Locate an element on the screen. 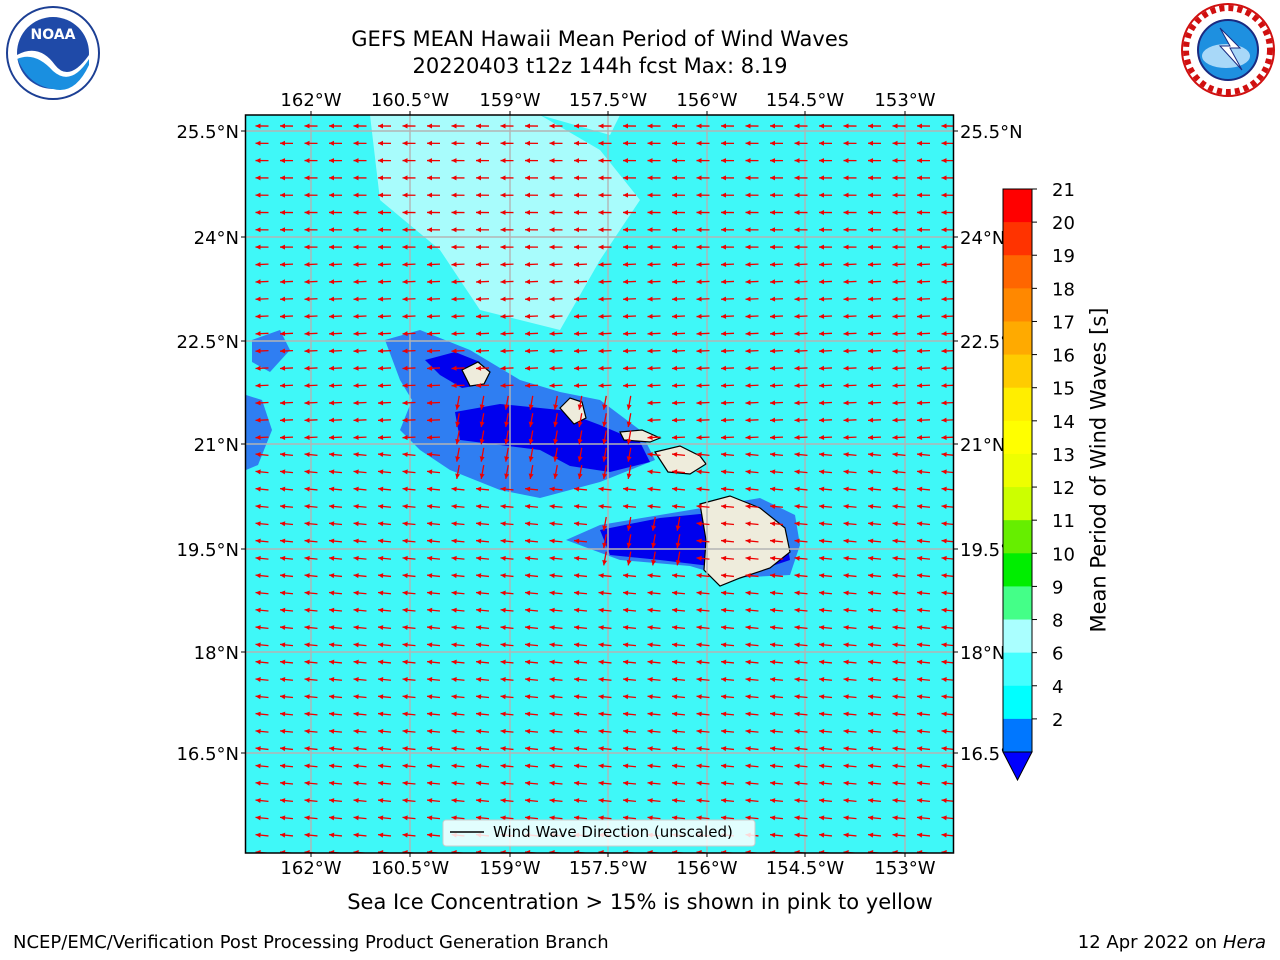 Image resolution: width=1280 pixels, height=960 pixels. lon-tick-label-bottom: 159°W is located at coordinates (509, 868).